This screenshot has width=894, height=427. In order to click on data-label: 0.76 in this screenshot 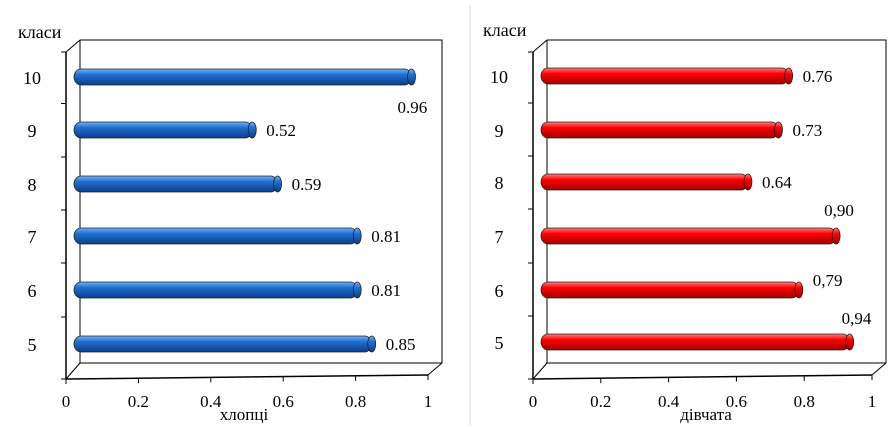, I will do `click(818, 76)`.